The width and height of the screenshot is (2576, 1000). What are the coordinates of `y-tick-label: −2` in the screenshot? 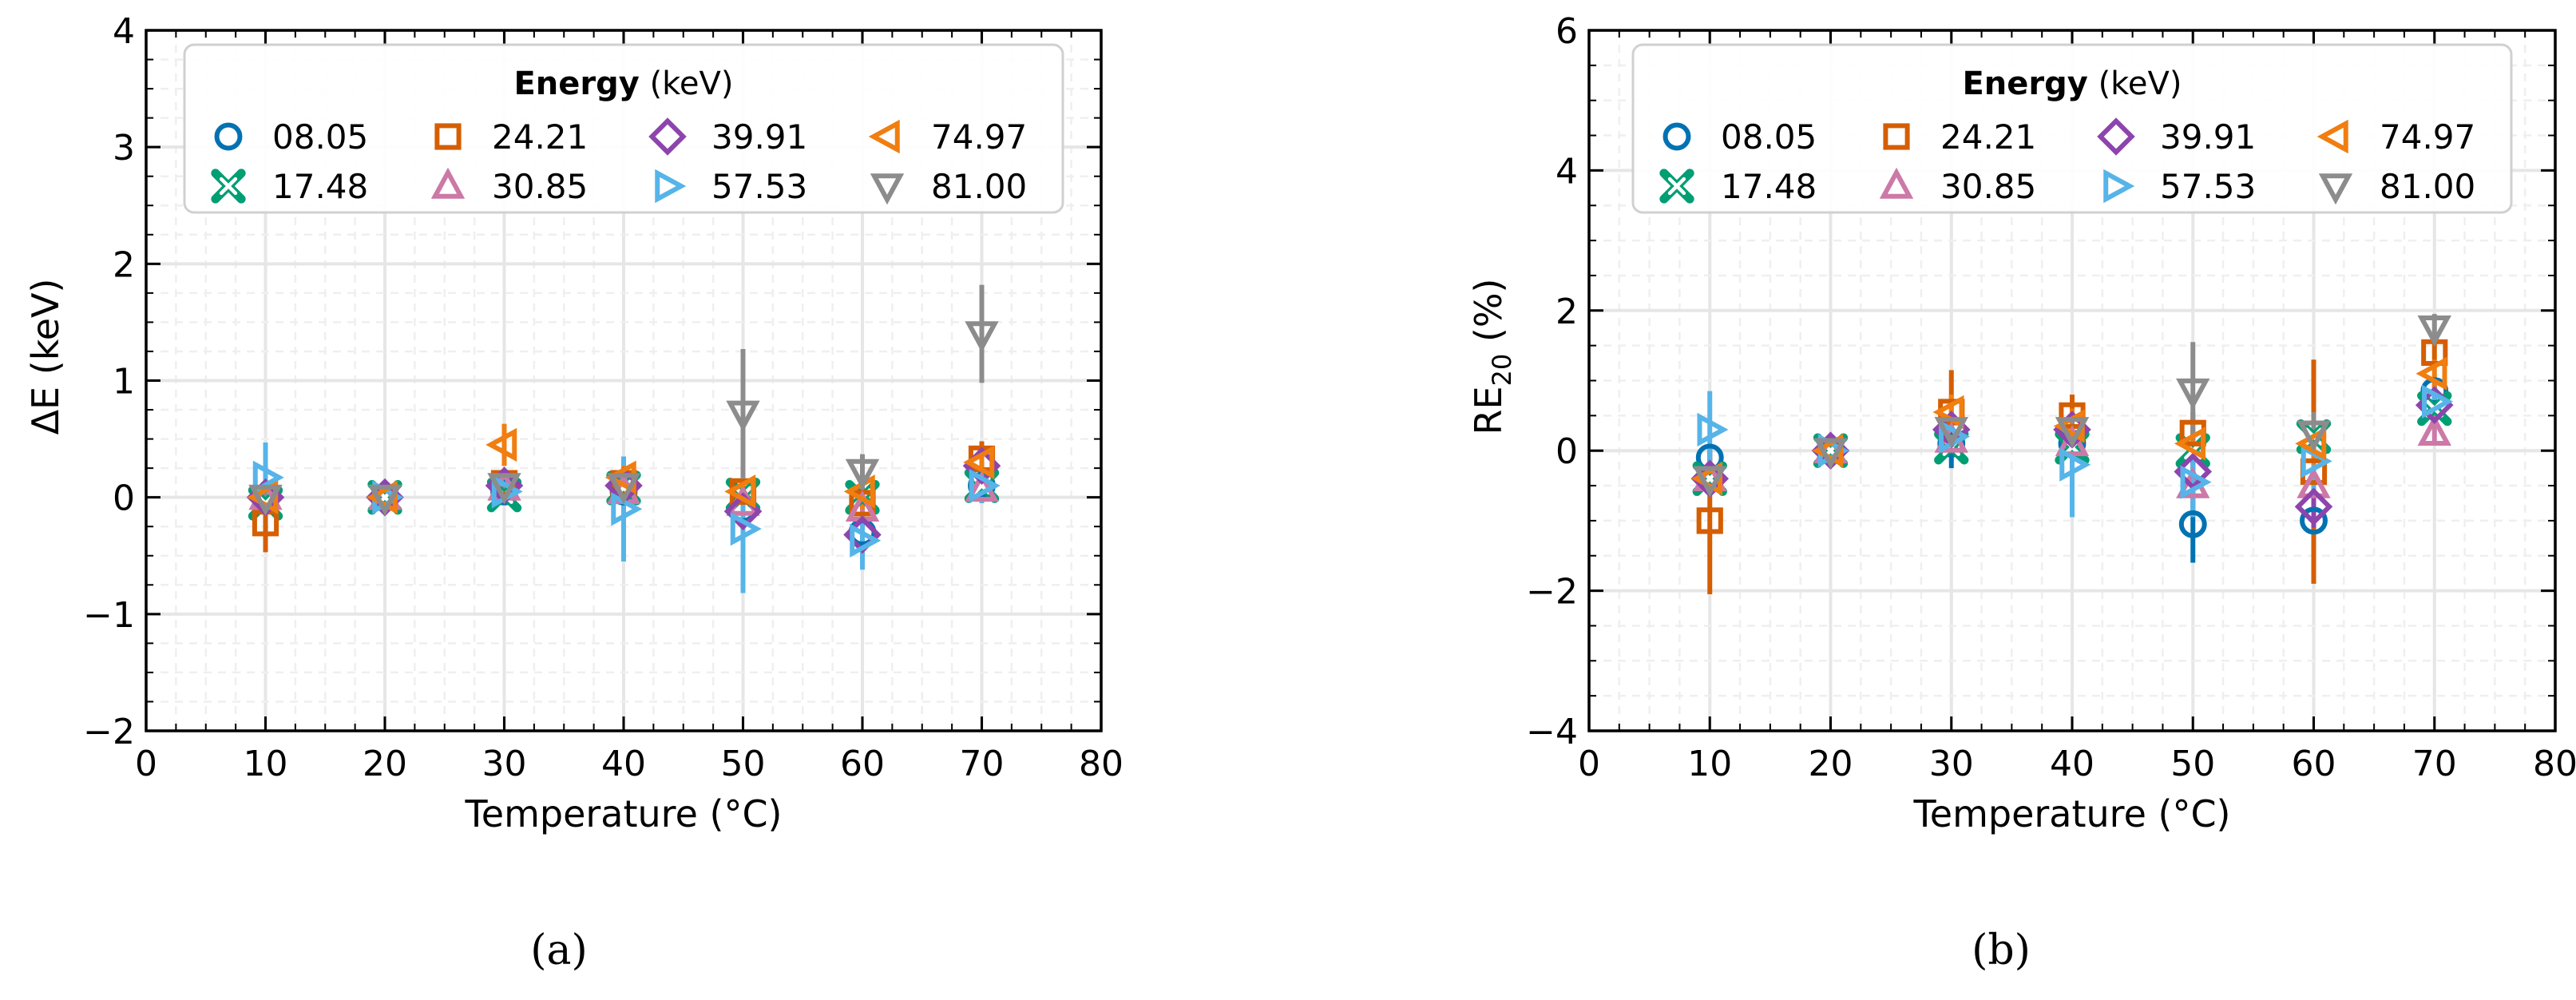 It's located at (109, 732).